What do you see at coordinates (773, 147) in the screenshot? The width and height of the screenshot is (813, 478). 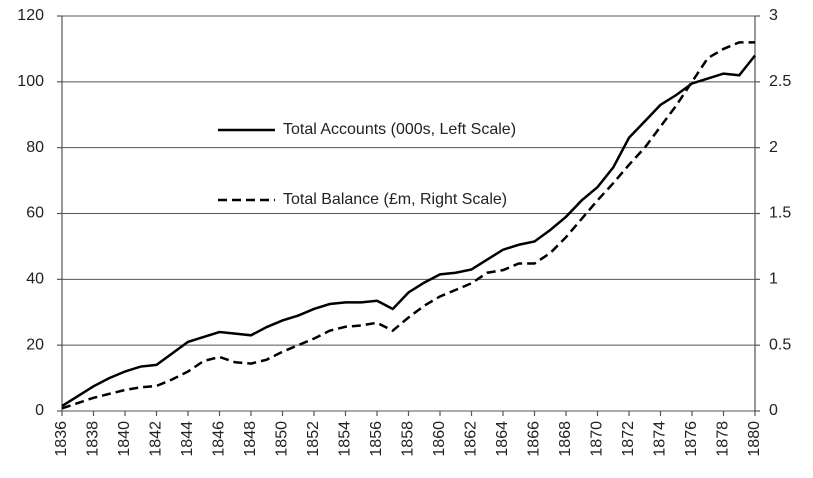 I see `y2-tick-label: 2` at bounding box center [773, 147].